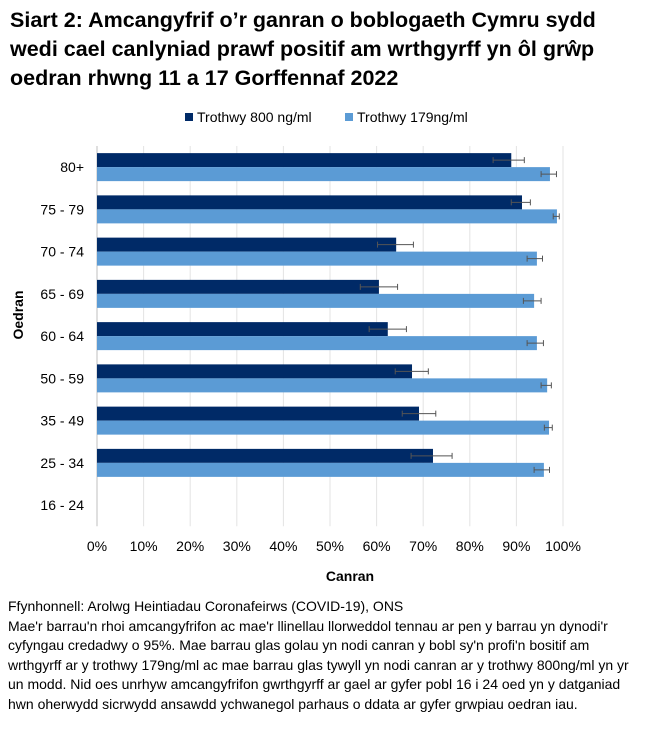  Describe the element at coordinates (377, 546) in the screenshot. I see `x-tick-label: 60%` at that location.